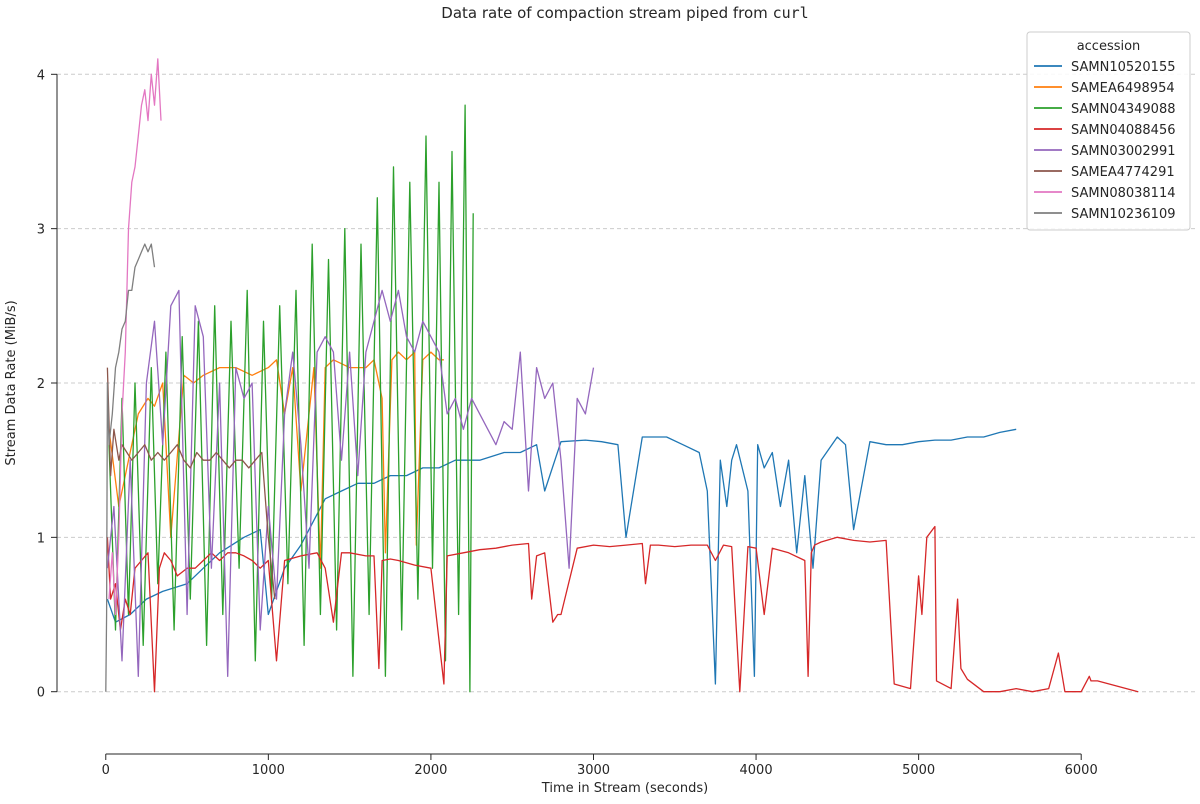 This screenshot has height=804, width=1200. Describe the element at coordinates (1123, 130) in the screenshot. I see `legend-label: SAMN04088456` at that location.